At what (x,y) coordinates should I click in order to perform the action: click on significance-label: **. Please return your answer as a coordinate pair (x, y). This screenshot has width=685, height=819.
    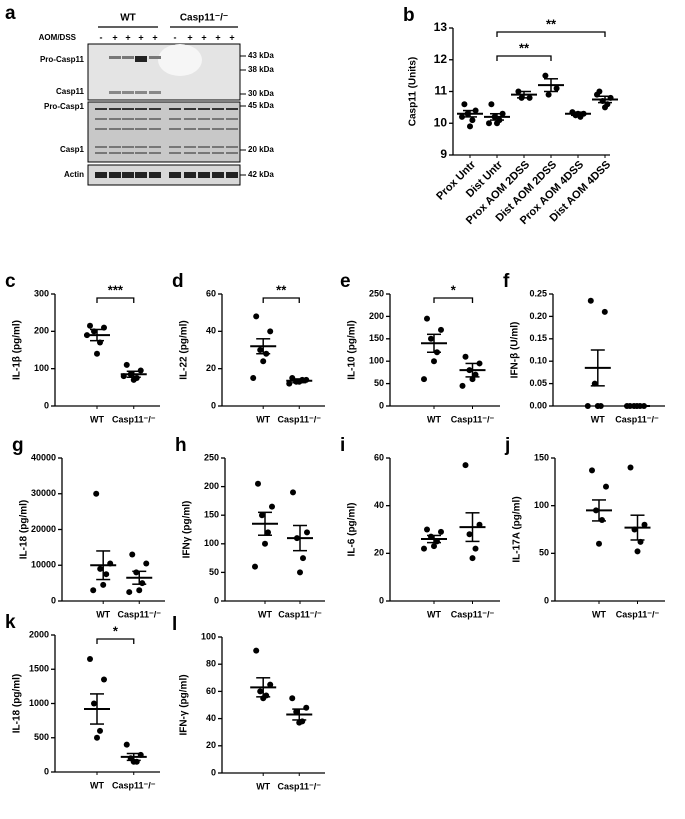
    Looking at the image, I should click on (551, 23).